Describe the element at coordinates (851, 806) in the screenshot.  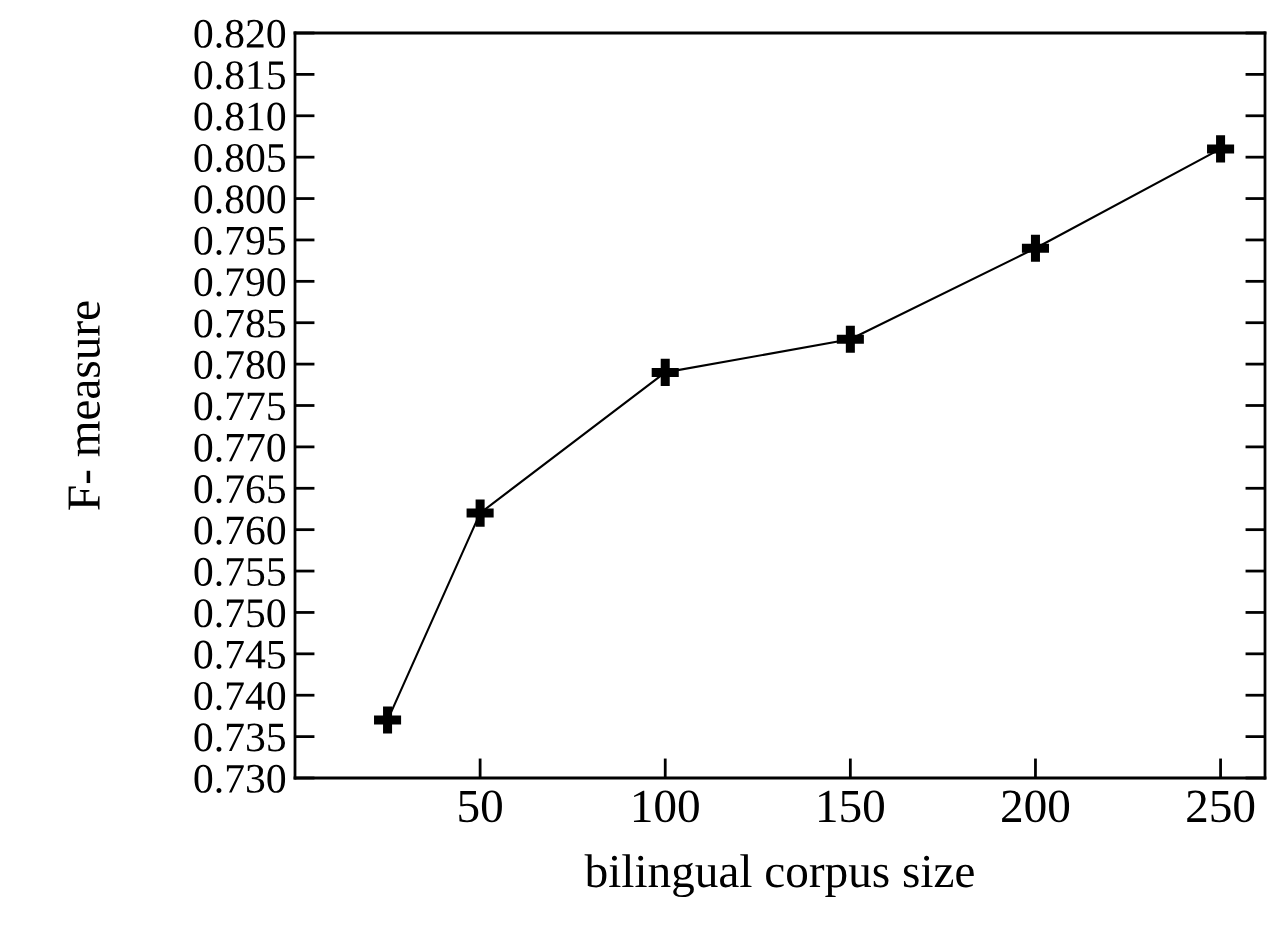
I see `x-tick-label: 150` at that location.